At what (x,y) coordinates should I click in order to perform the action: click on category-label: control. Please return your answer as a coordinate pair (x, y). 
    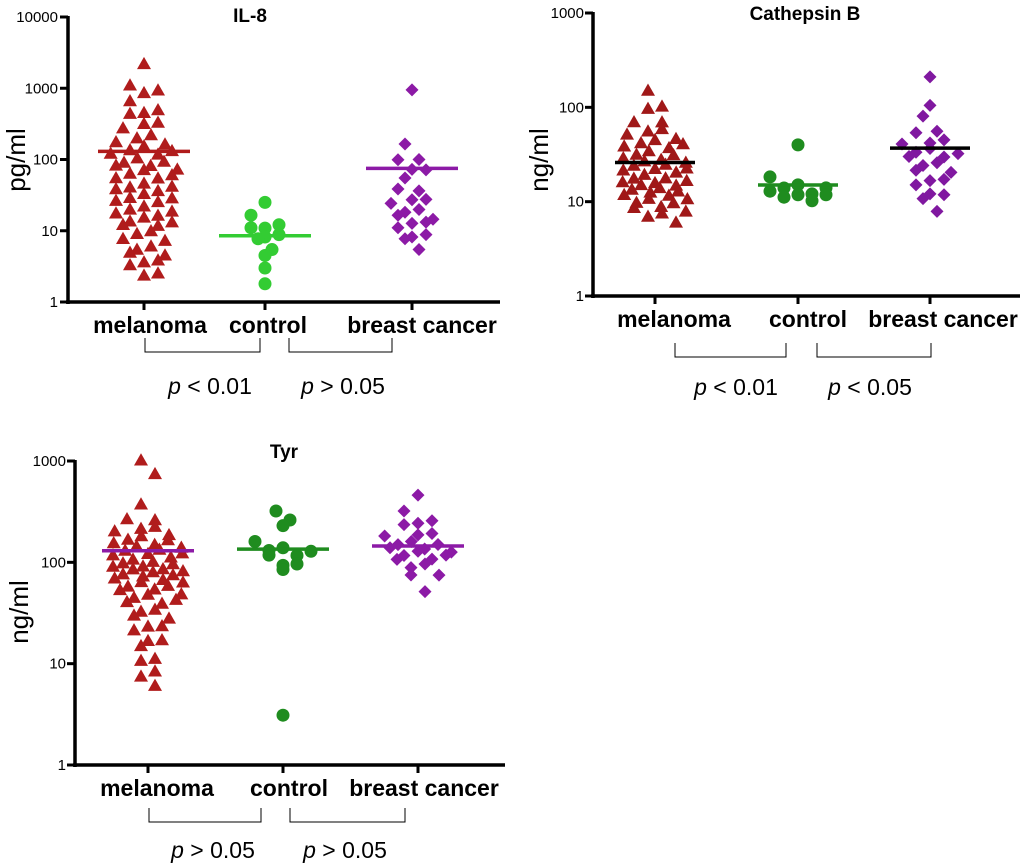
    Looking at the image, I should click on (289, 788).